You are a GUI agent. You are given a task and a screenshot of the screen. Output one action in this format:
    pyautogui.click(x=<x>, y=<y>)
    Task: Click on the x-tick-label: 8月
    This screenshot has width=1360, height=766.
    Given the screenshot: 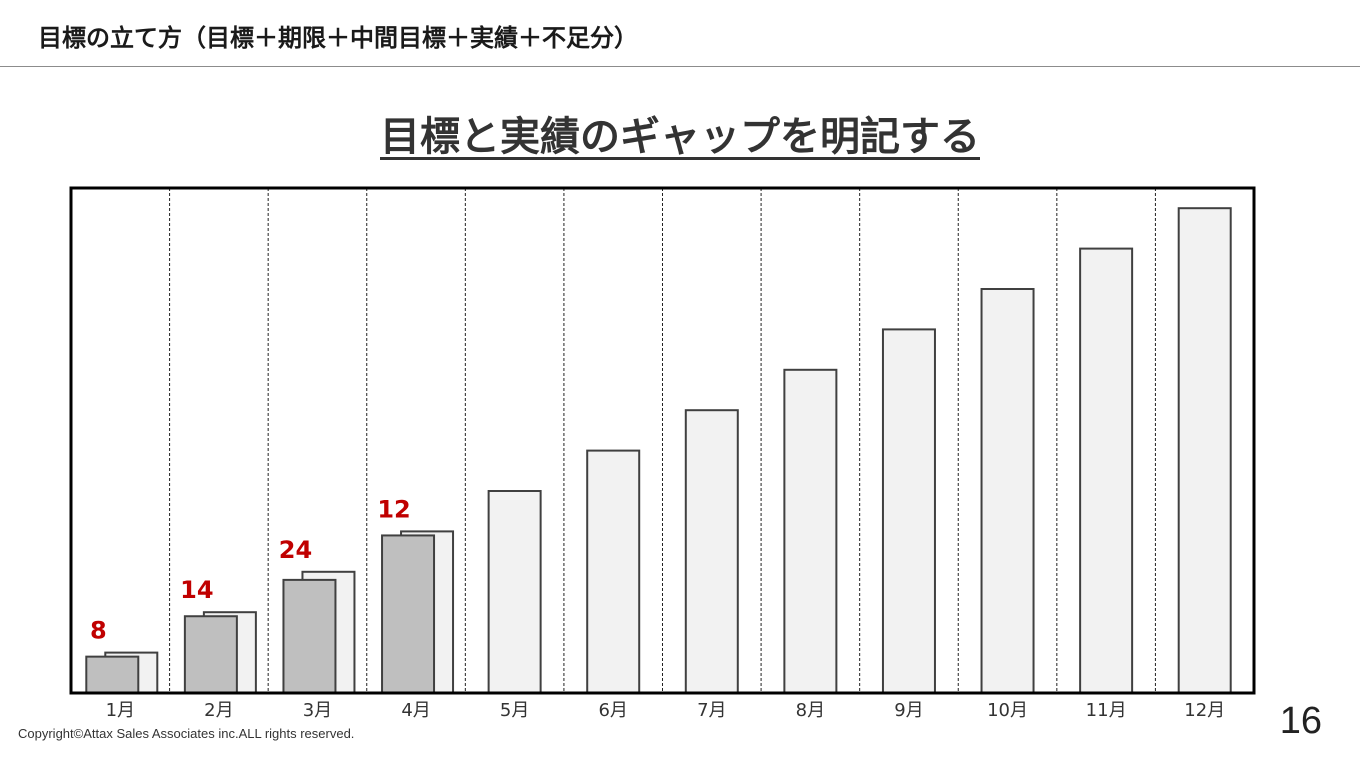 What is the action you would take?
    pyautogui.click(x=810, y=710)
    